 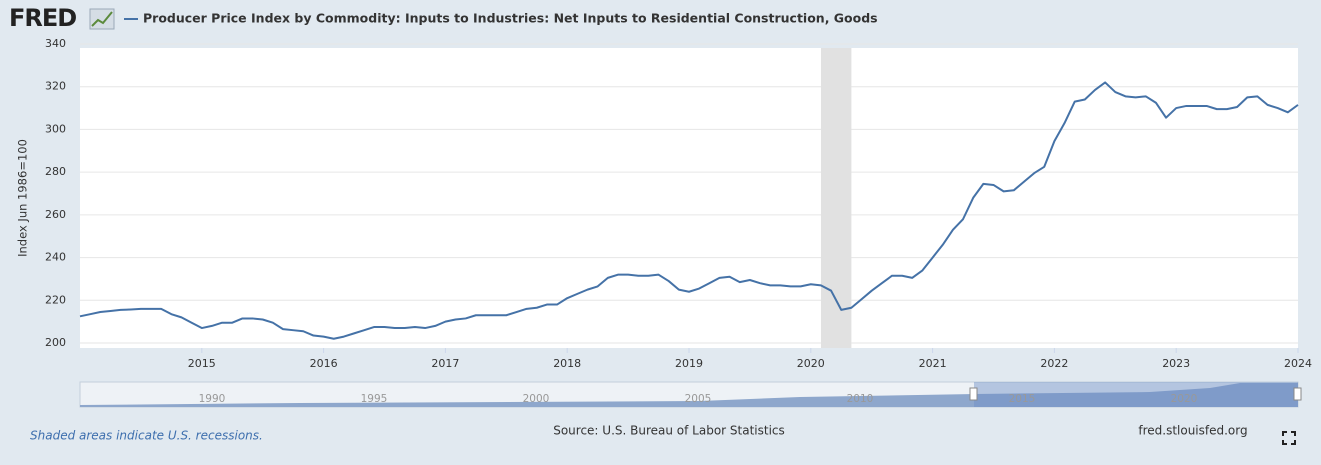 I want to click on y-tick-label: 300, so click(x=55, y=128).